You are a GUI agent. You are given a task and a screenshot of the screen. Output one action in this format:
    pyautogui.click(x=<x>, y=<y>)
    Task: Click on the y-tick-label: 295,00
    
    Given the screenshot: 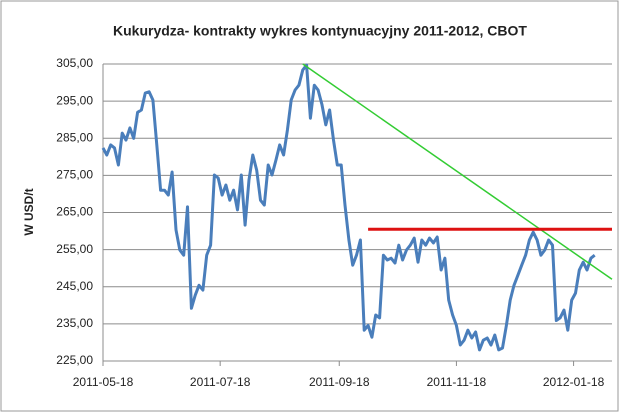 What is the action you would take?
    pyautogui.click(x=74, y=100)
    